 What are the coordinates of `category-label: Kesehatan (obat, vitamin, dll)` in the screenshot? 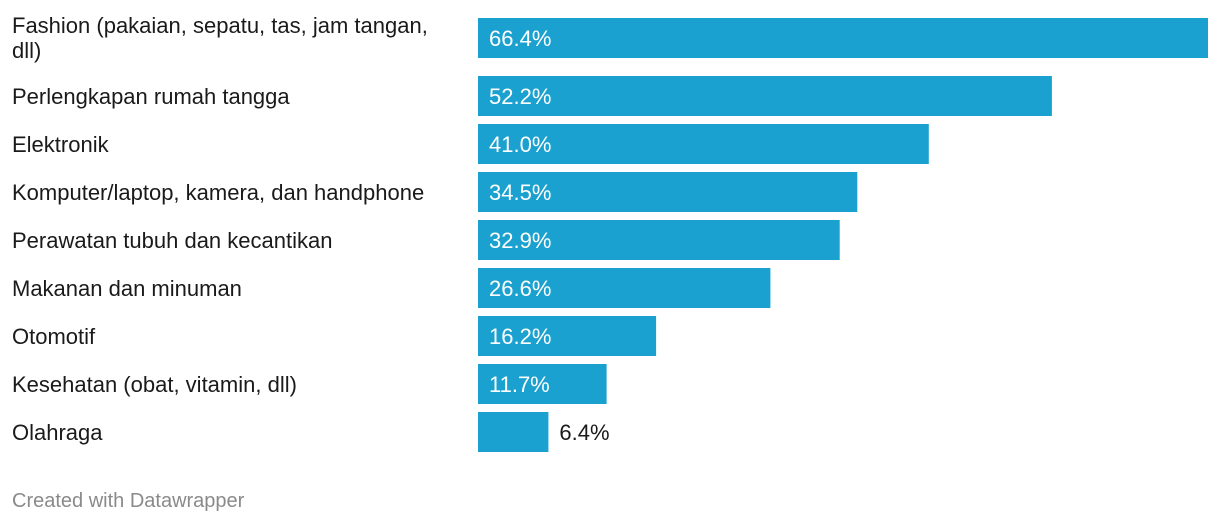 It's located at (154, 384).